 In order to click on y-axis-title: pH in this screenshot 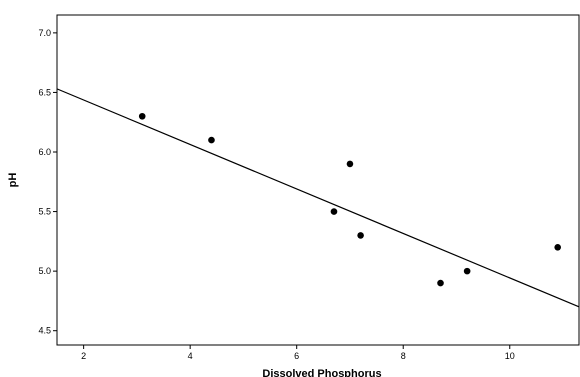, I will do `click(13, 180)`.